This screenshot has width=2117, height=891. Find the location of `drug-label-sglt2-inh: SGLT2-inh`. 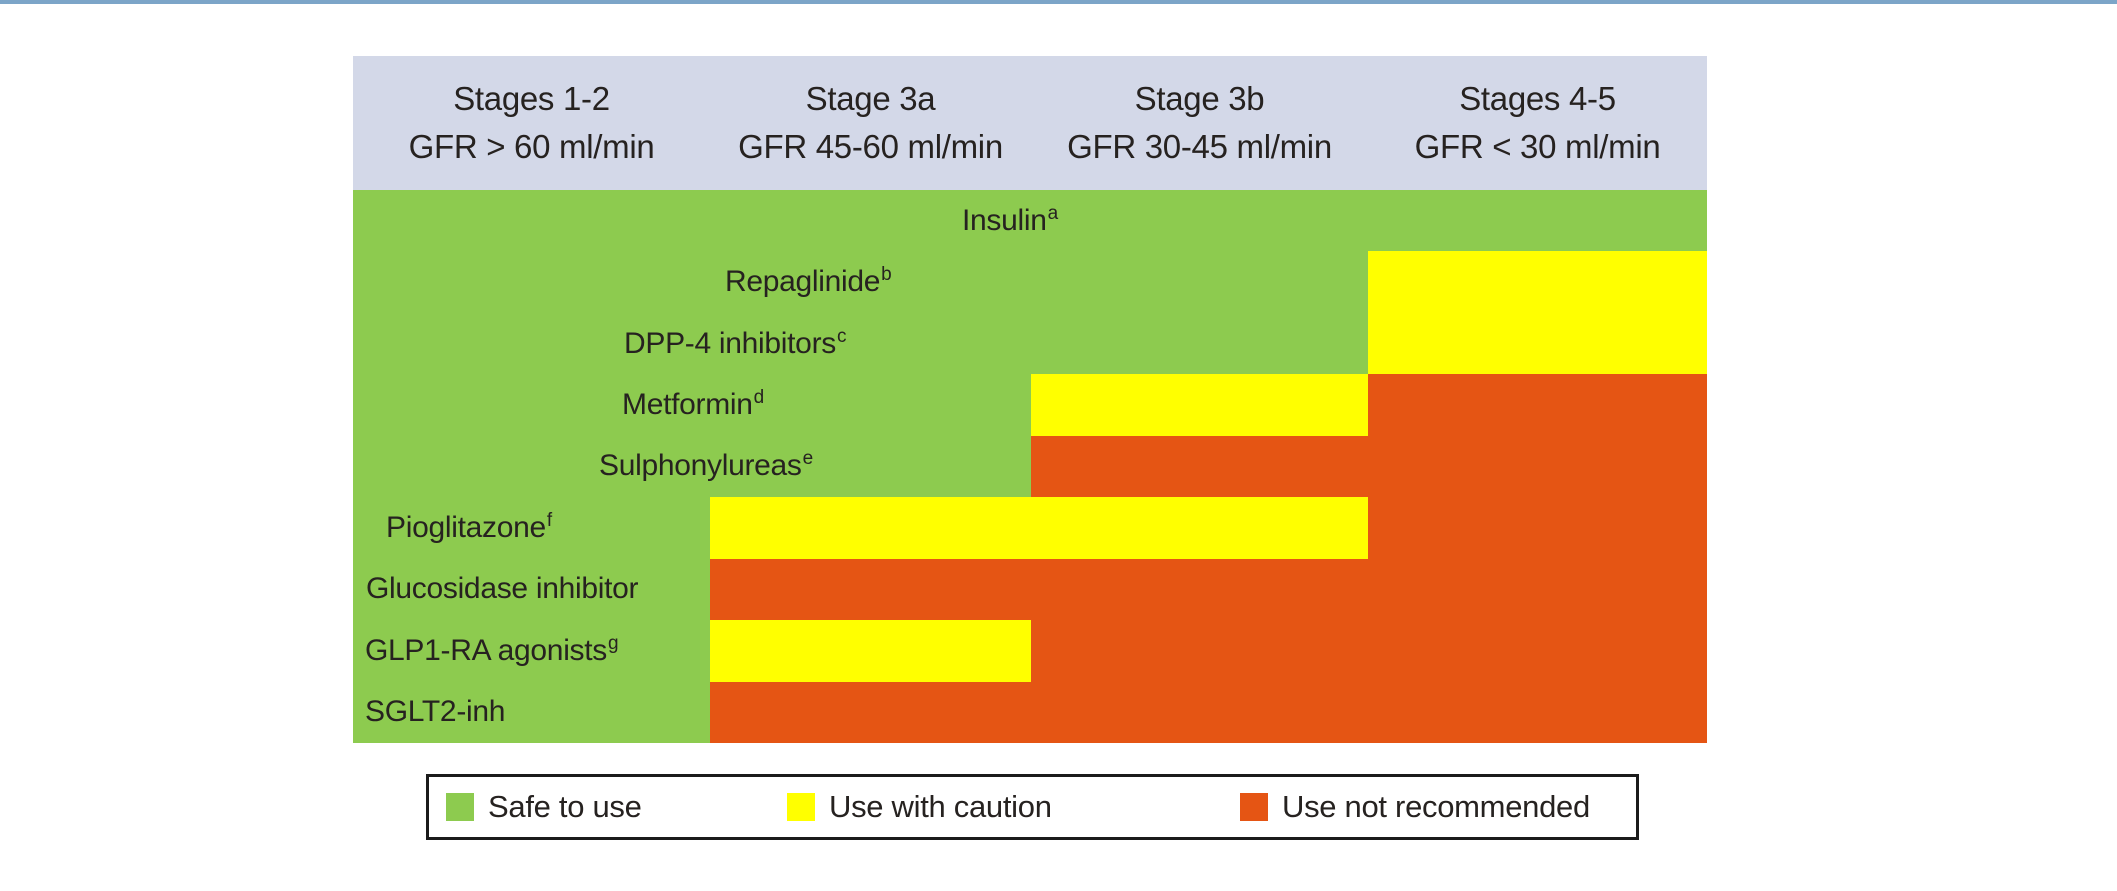

drug-label-sglt2-inh: SGLT2-inh is located at coordinates (435, 712).